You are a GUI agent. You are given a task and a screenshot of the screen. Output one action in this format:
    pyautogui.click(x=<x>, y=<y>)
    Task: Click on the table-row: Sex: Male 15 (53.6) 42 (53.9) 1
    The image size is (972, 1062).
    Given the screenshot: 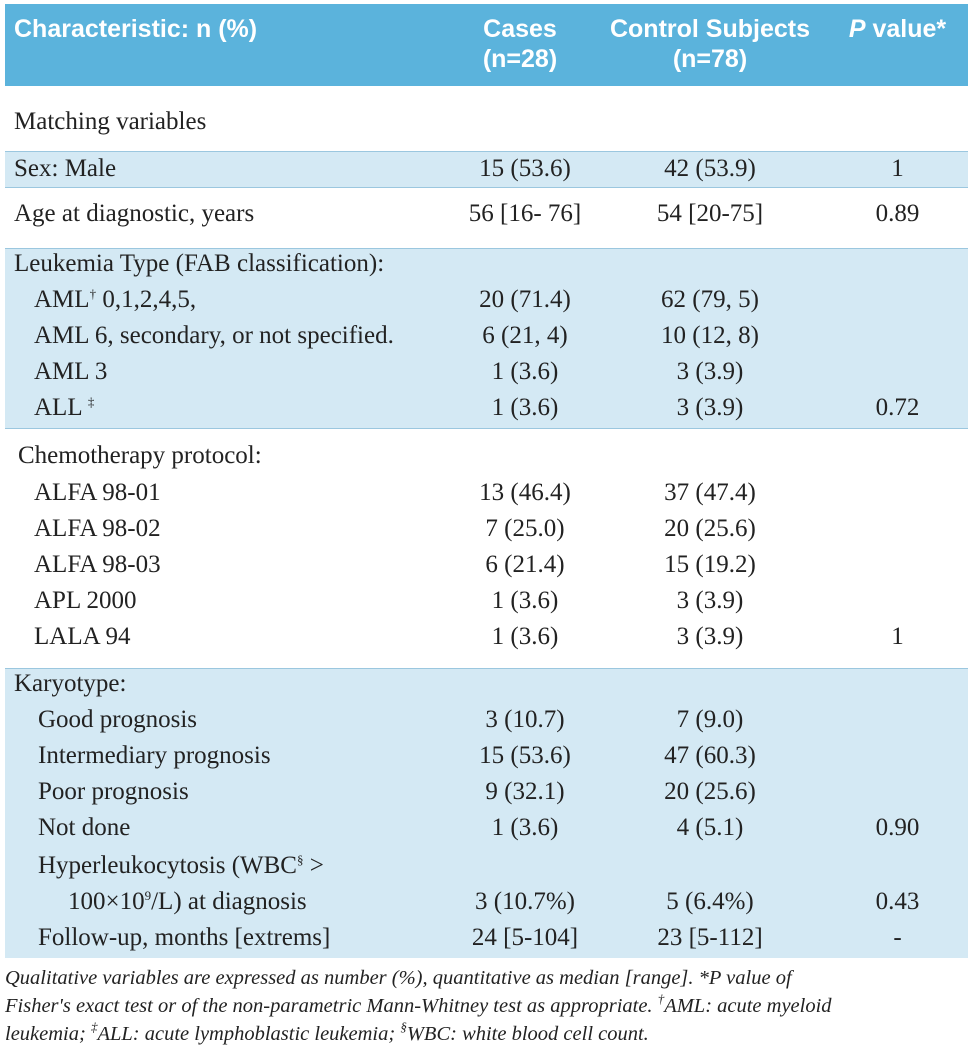 What is the action you would take?
    pyautogui.click(x=459, y=168)
    